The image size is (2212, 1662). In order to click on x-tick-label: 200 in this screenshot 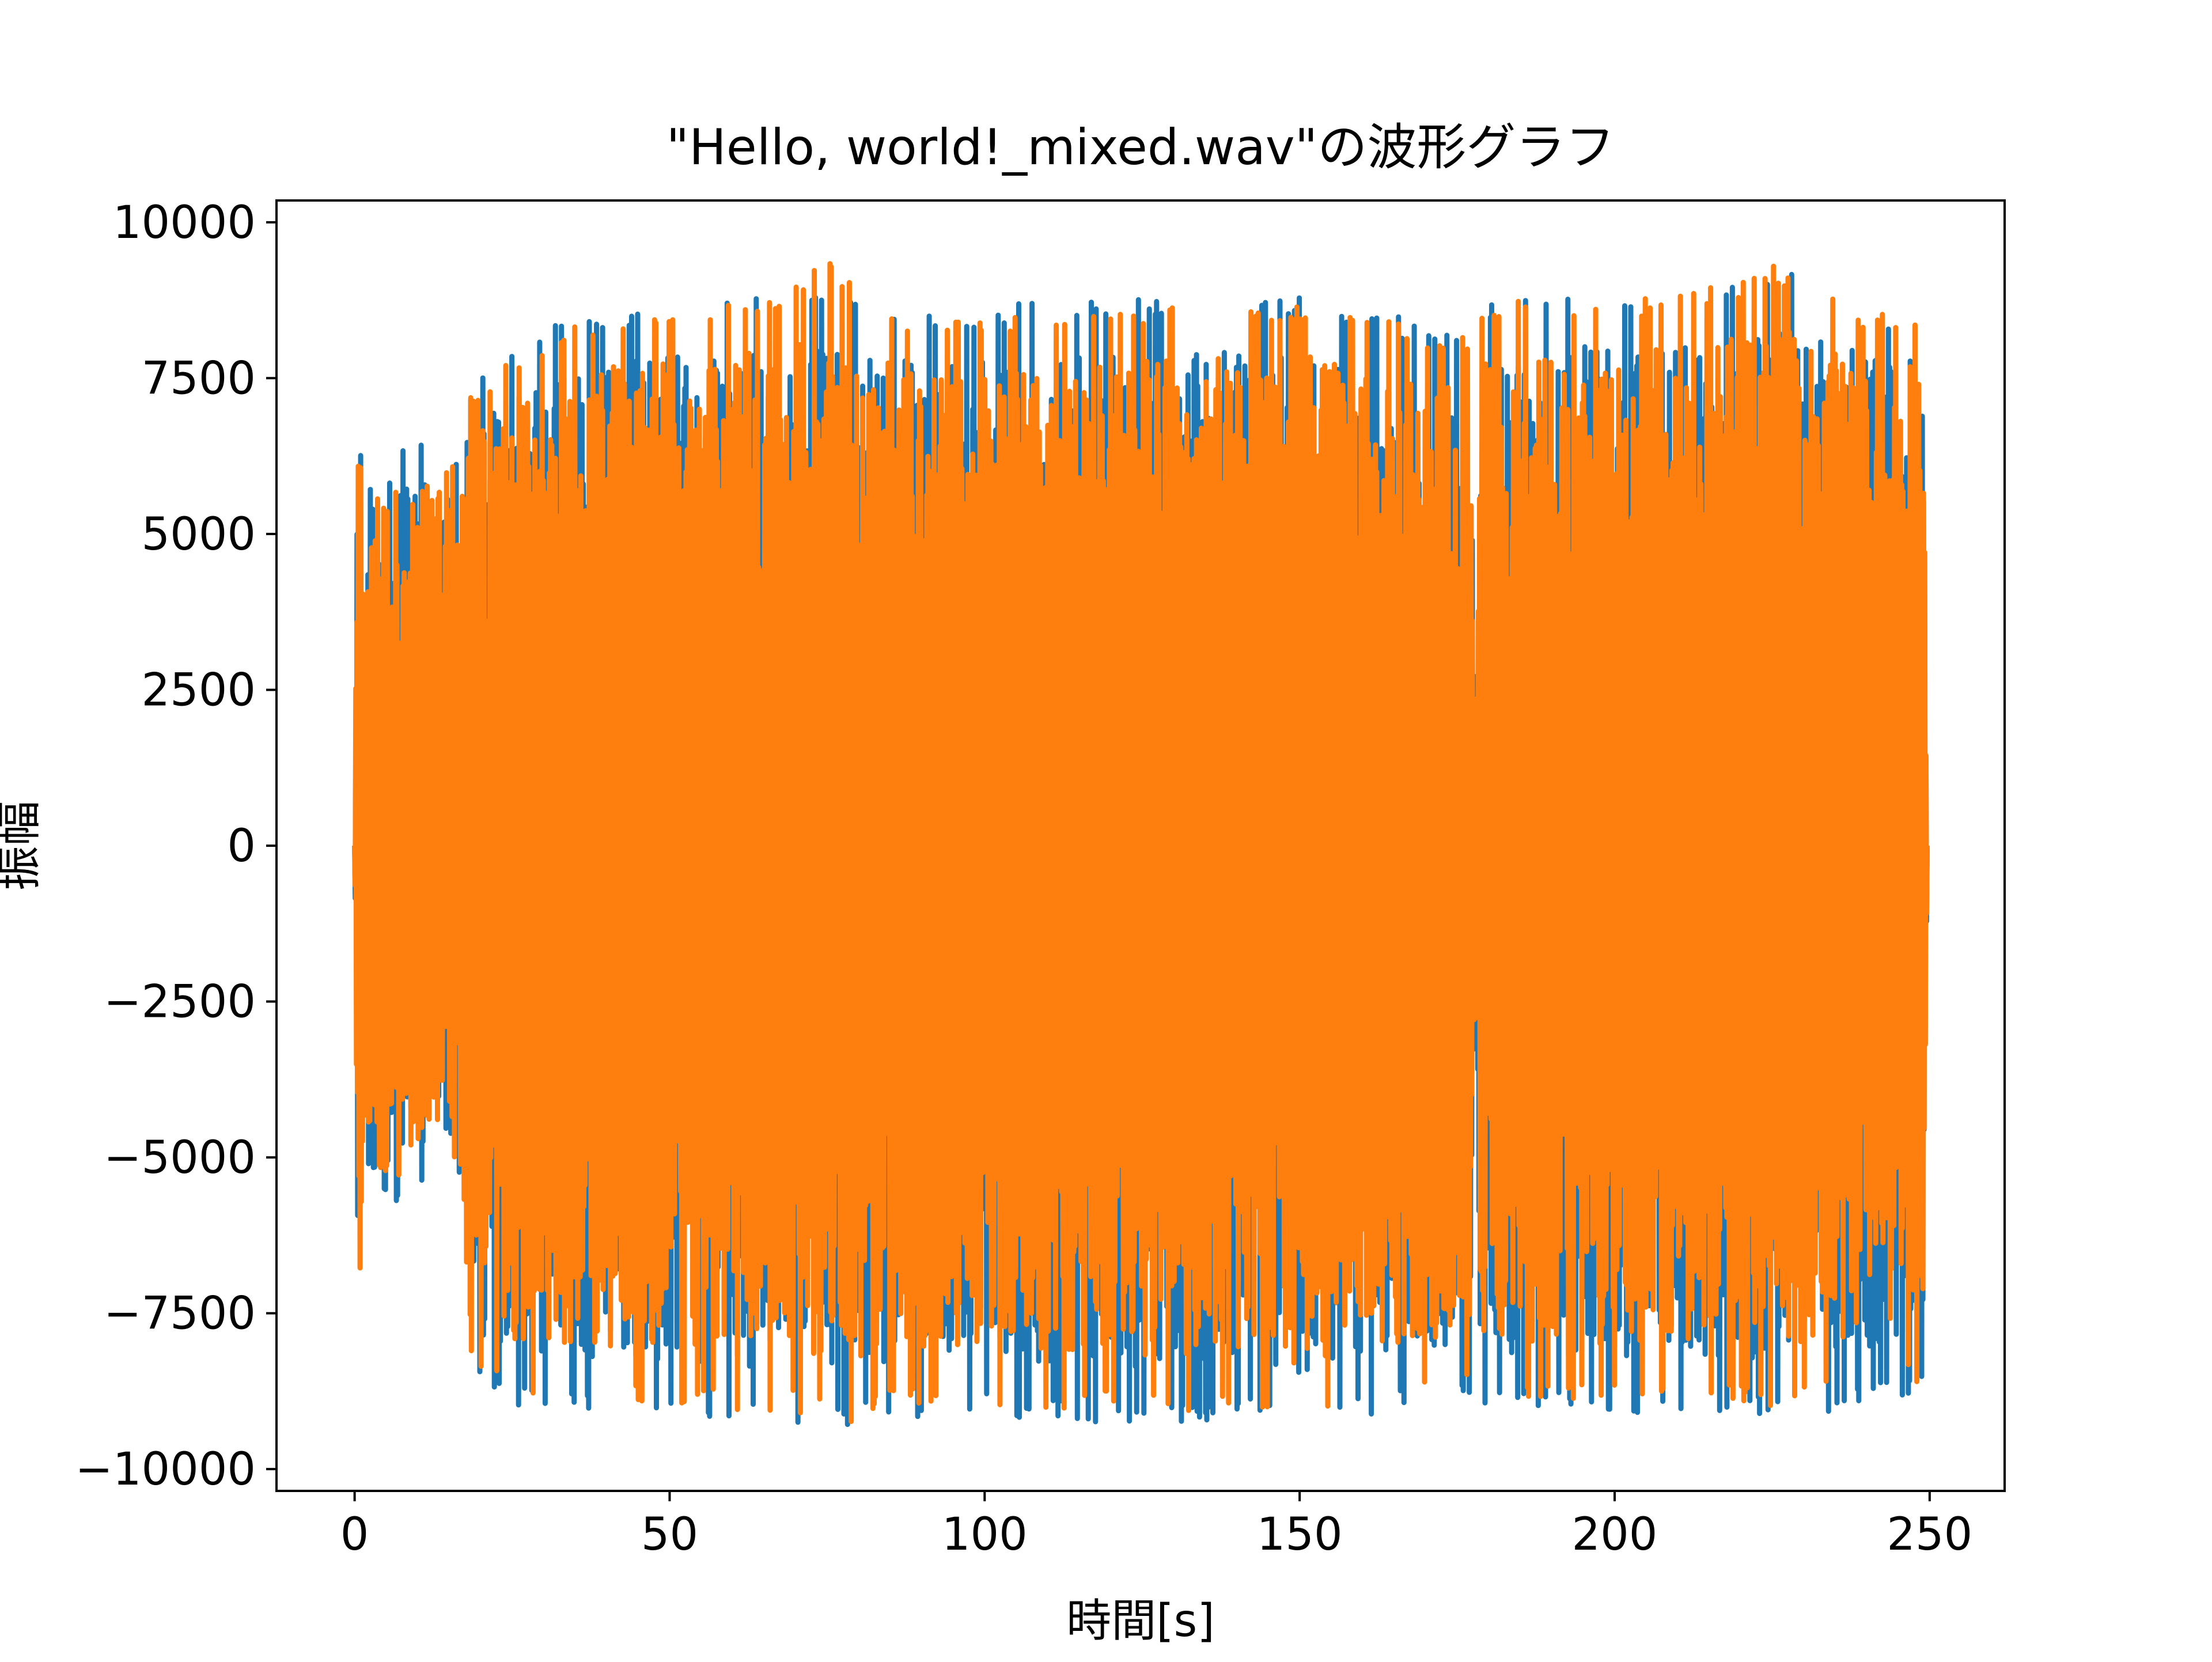, I will do `click(1615, 1535)`.